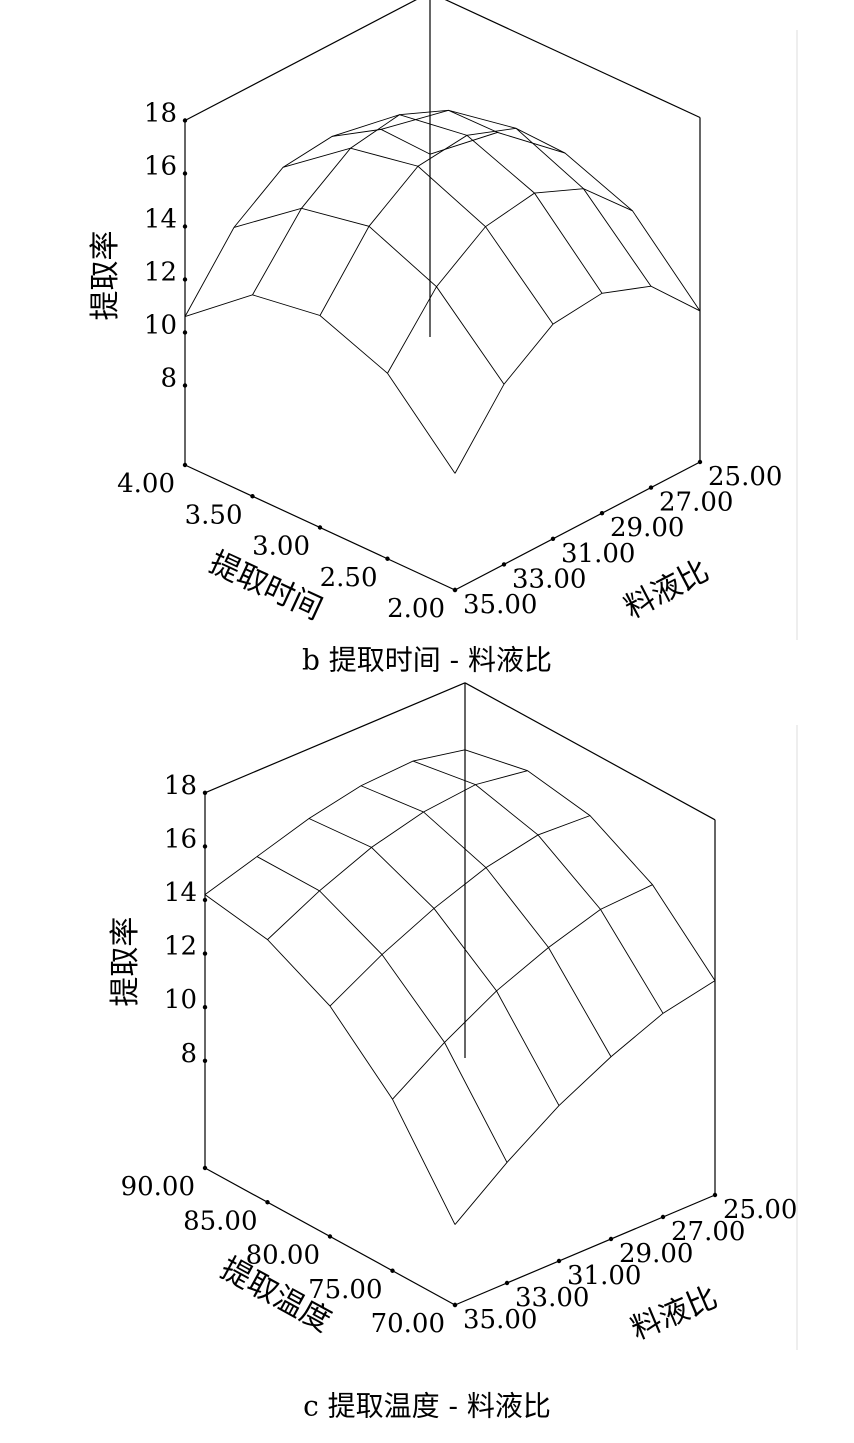 The height and width of the screenshot is (1443, 854). I want to click on y-tick-label: 35.00, so click(500, 605).